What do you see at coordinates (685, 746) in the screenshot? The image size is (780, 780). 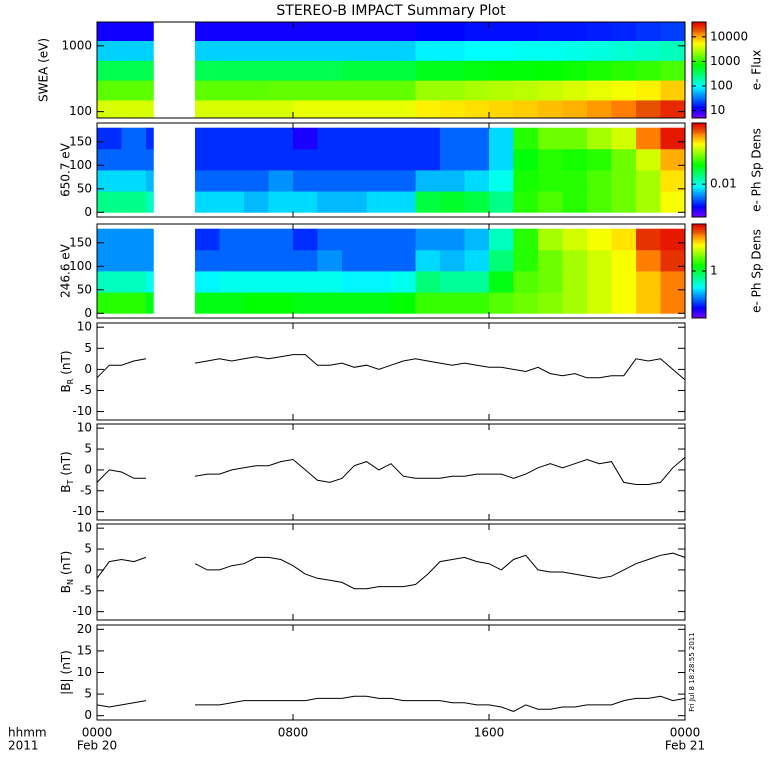 I see `x-date-label: Feb 21` at bounding box center [685, 746].